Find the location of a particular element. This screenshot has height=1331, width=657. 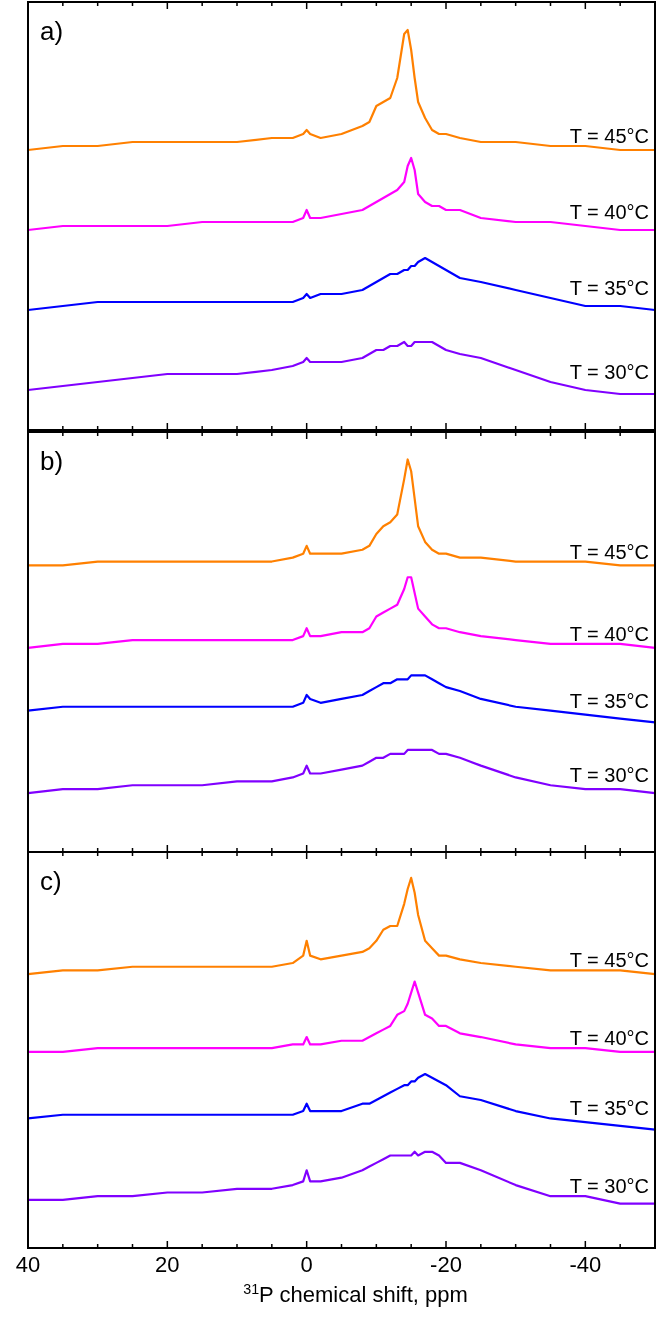

x-tick-label: -40 is located at coordinates (585, 1264).